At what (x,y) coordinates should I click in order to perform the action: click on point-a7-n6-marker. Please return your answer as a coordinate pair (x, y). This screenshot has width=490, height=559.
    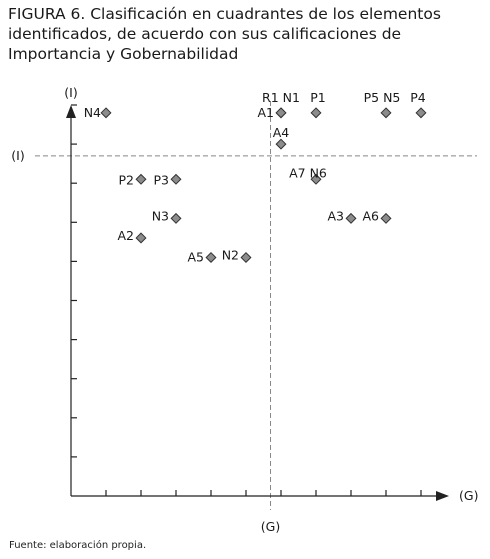
    Looking at the image, I should click on (316, 179).